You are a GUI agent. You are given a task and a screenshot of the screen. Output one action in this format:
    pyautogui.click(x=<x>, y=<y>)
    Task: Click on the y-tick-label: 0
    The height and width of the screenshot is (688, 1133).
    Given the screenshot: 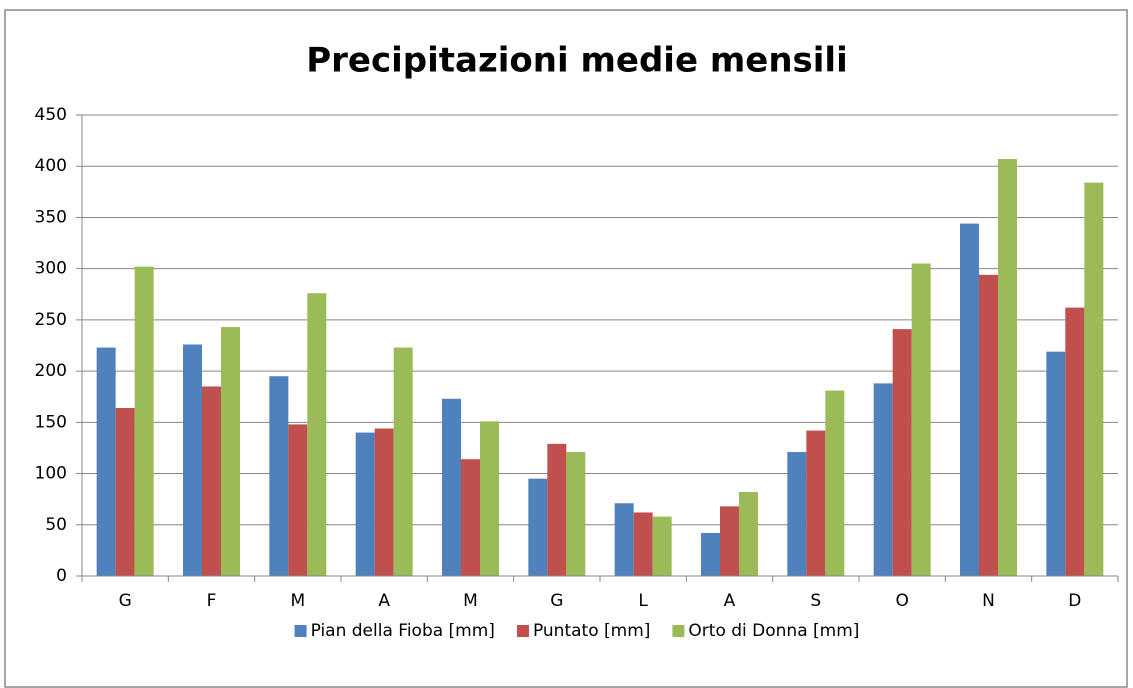 What is the action you would take?
    pyautogui.click(x=61, y=576)
    